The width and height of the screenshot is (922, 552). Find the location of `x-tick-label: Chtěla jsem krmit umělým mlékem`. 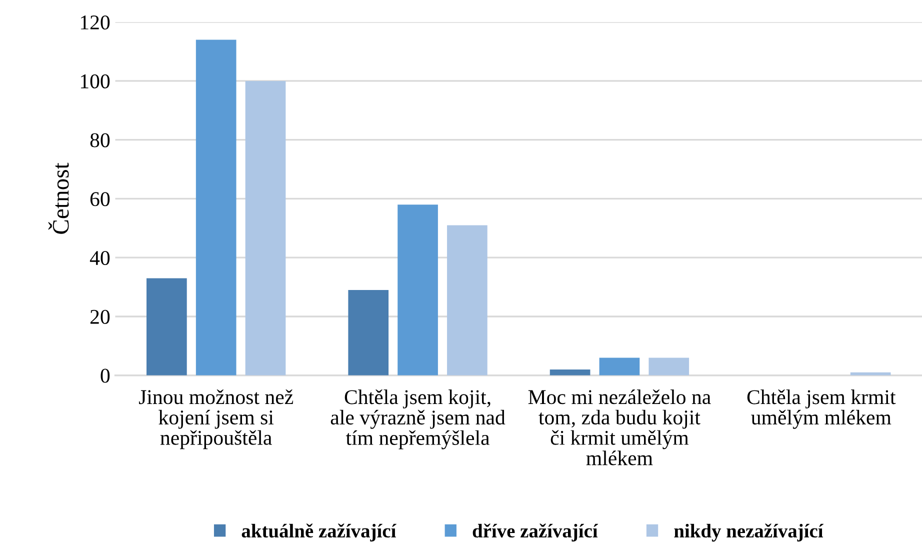

x-tick-label: Chtěla jsem krmit umělým mlékem is located at coordinates (821, 409).